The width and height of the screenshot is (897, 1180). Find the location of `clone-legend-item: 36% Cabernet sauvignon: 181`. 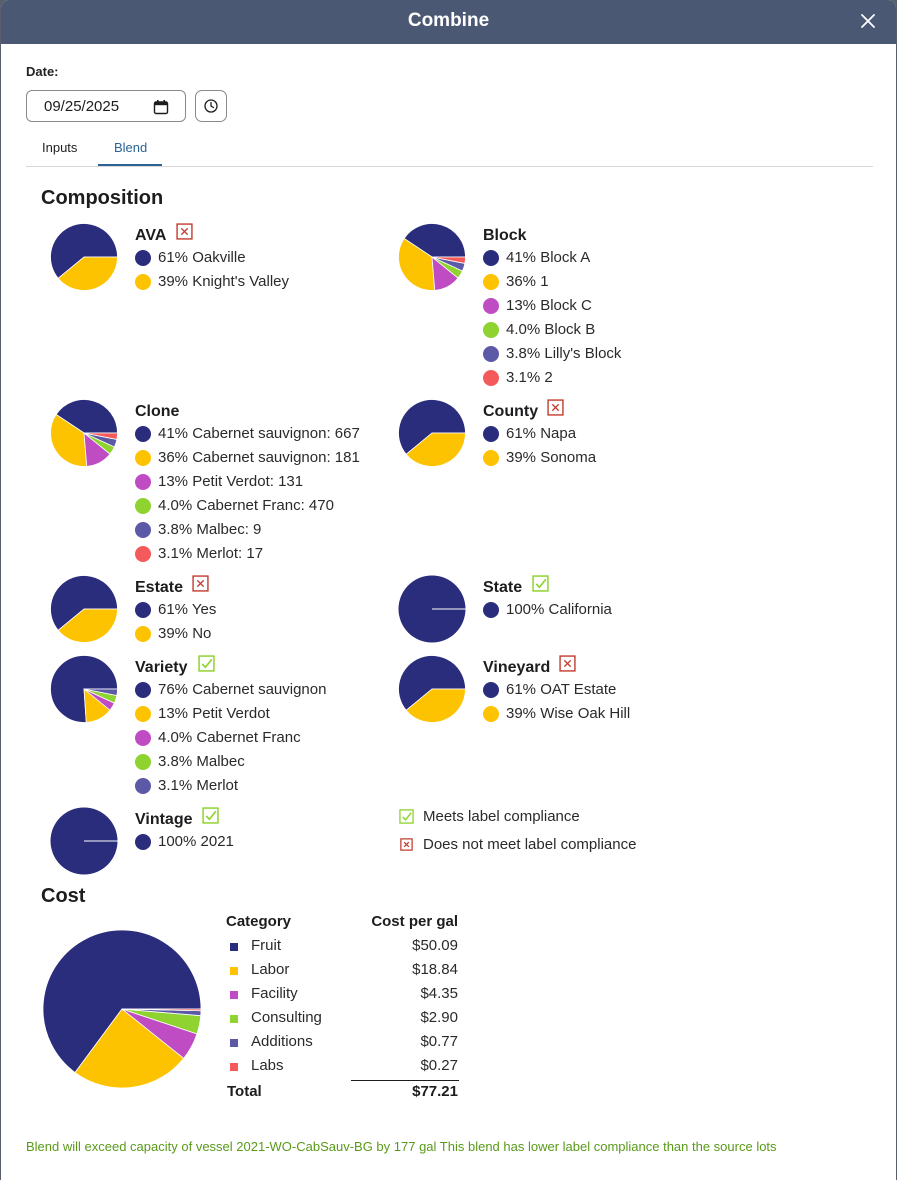

clone-legend-item: 36% Cabernet sauvignon: 181 is located at coordinates (247, 457).